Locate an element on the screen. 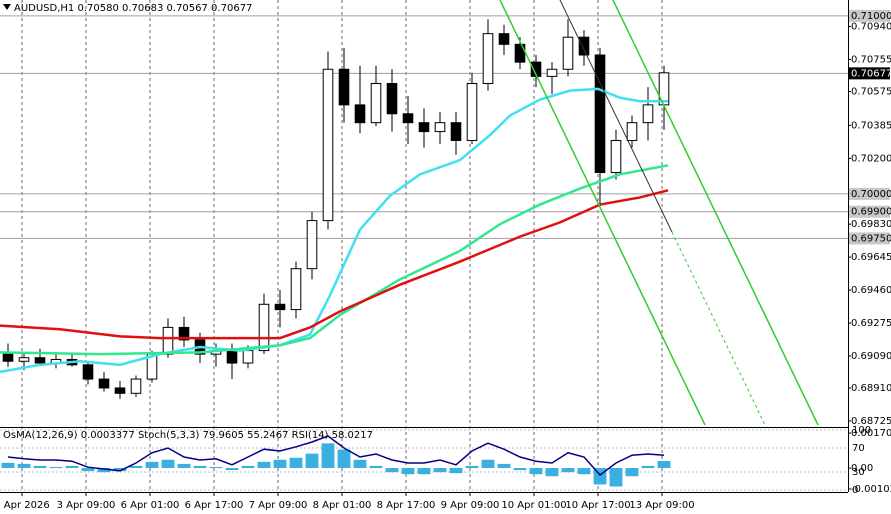 This screenshot has height=514, width=891. trend-line is located at coordinates (616, 116).